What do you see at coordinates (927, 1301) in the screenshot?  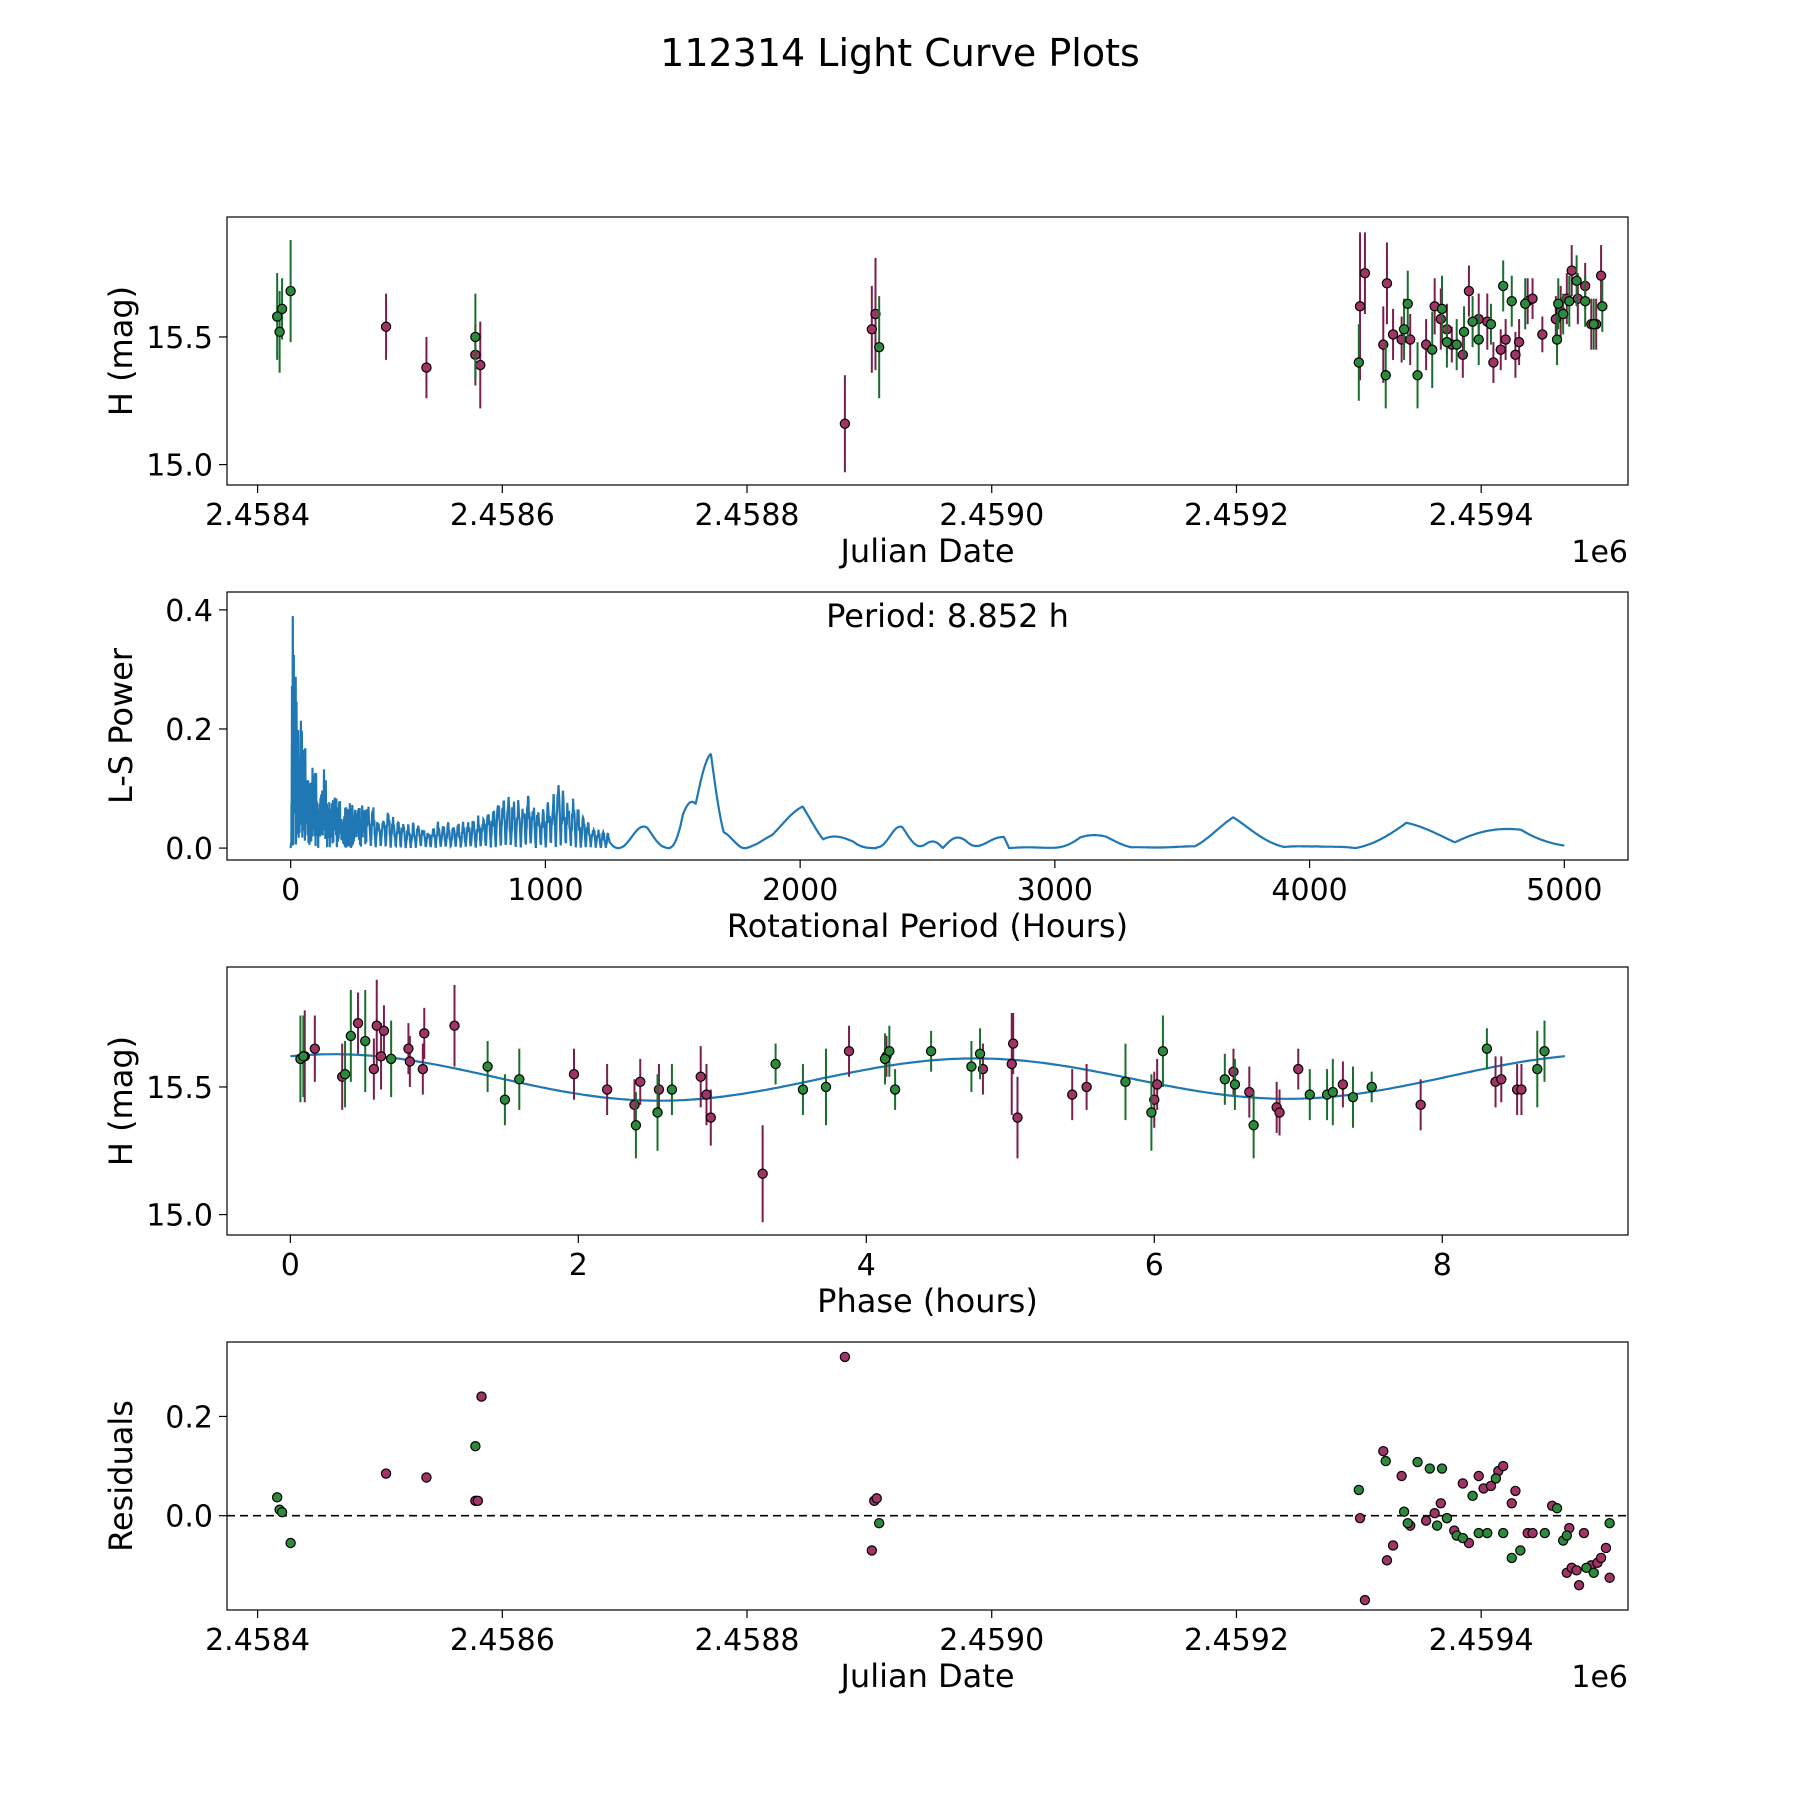 I see `x-axis-label: Phase (hours)` at bounding box center [927, 1301].